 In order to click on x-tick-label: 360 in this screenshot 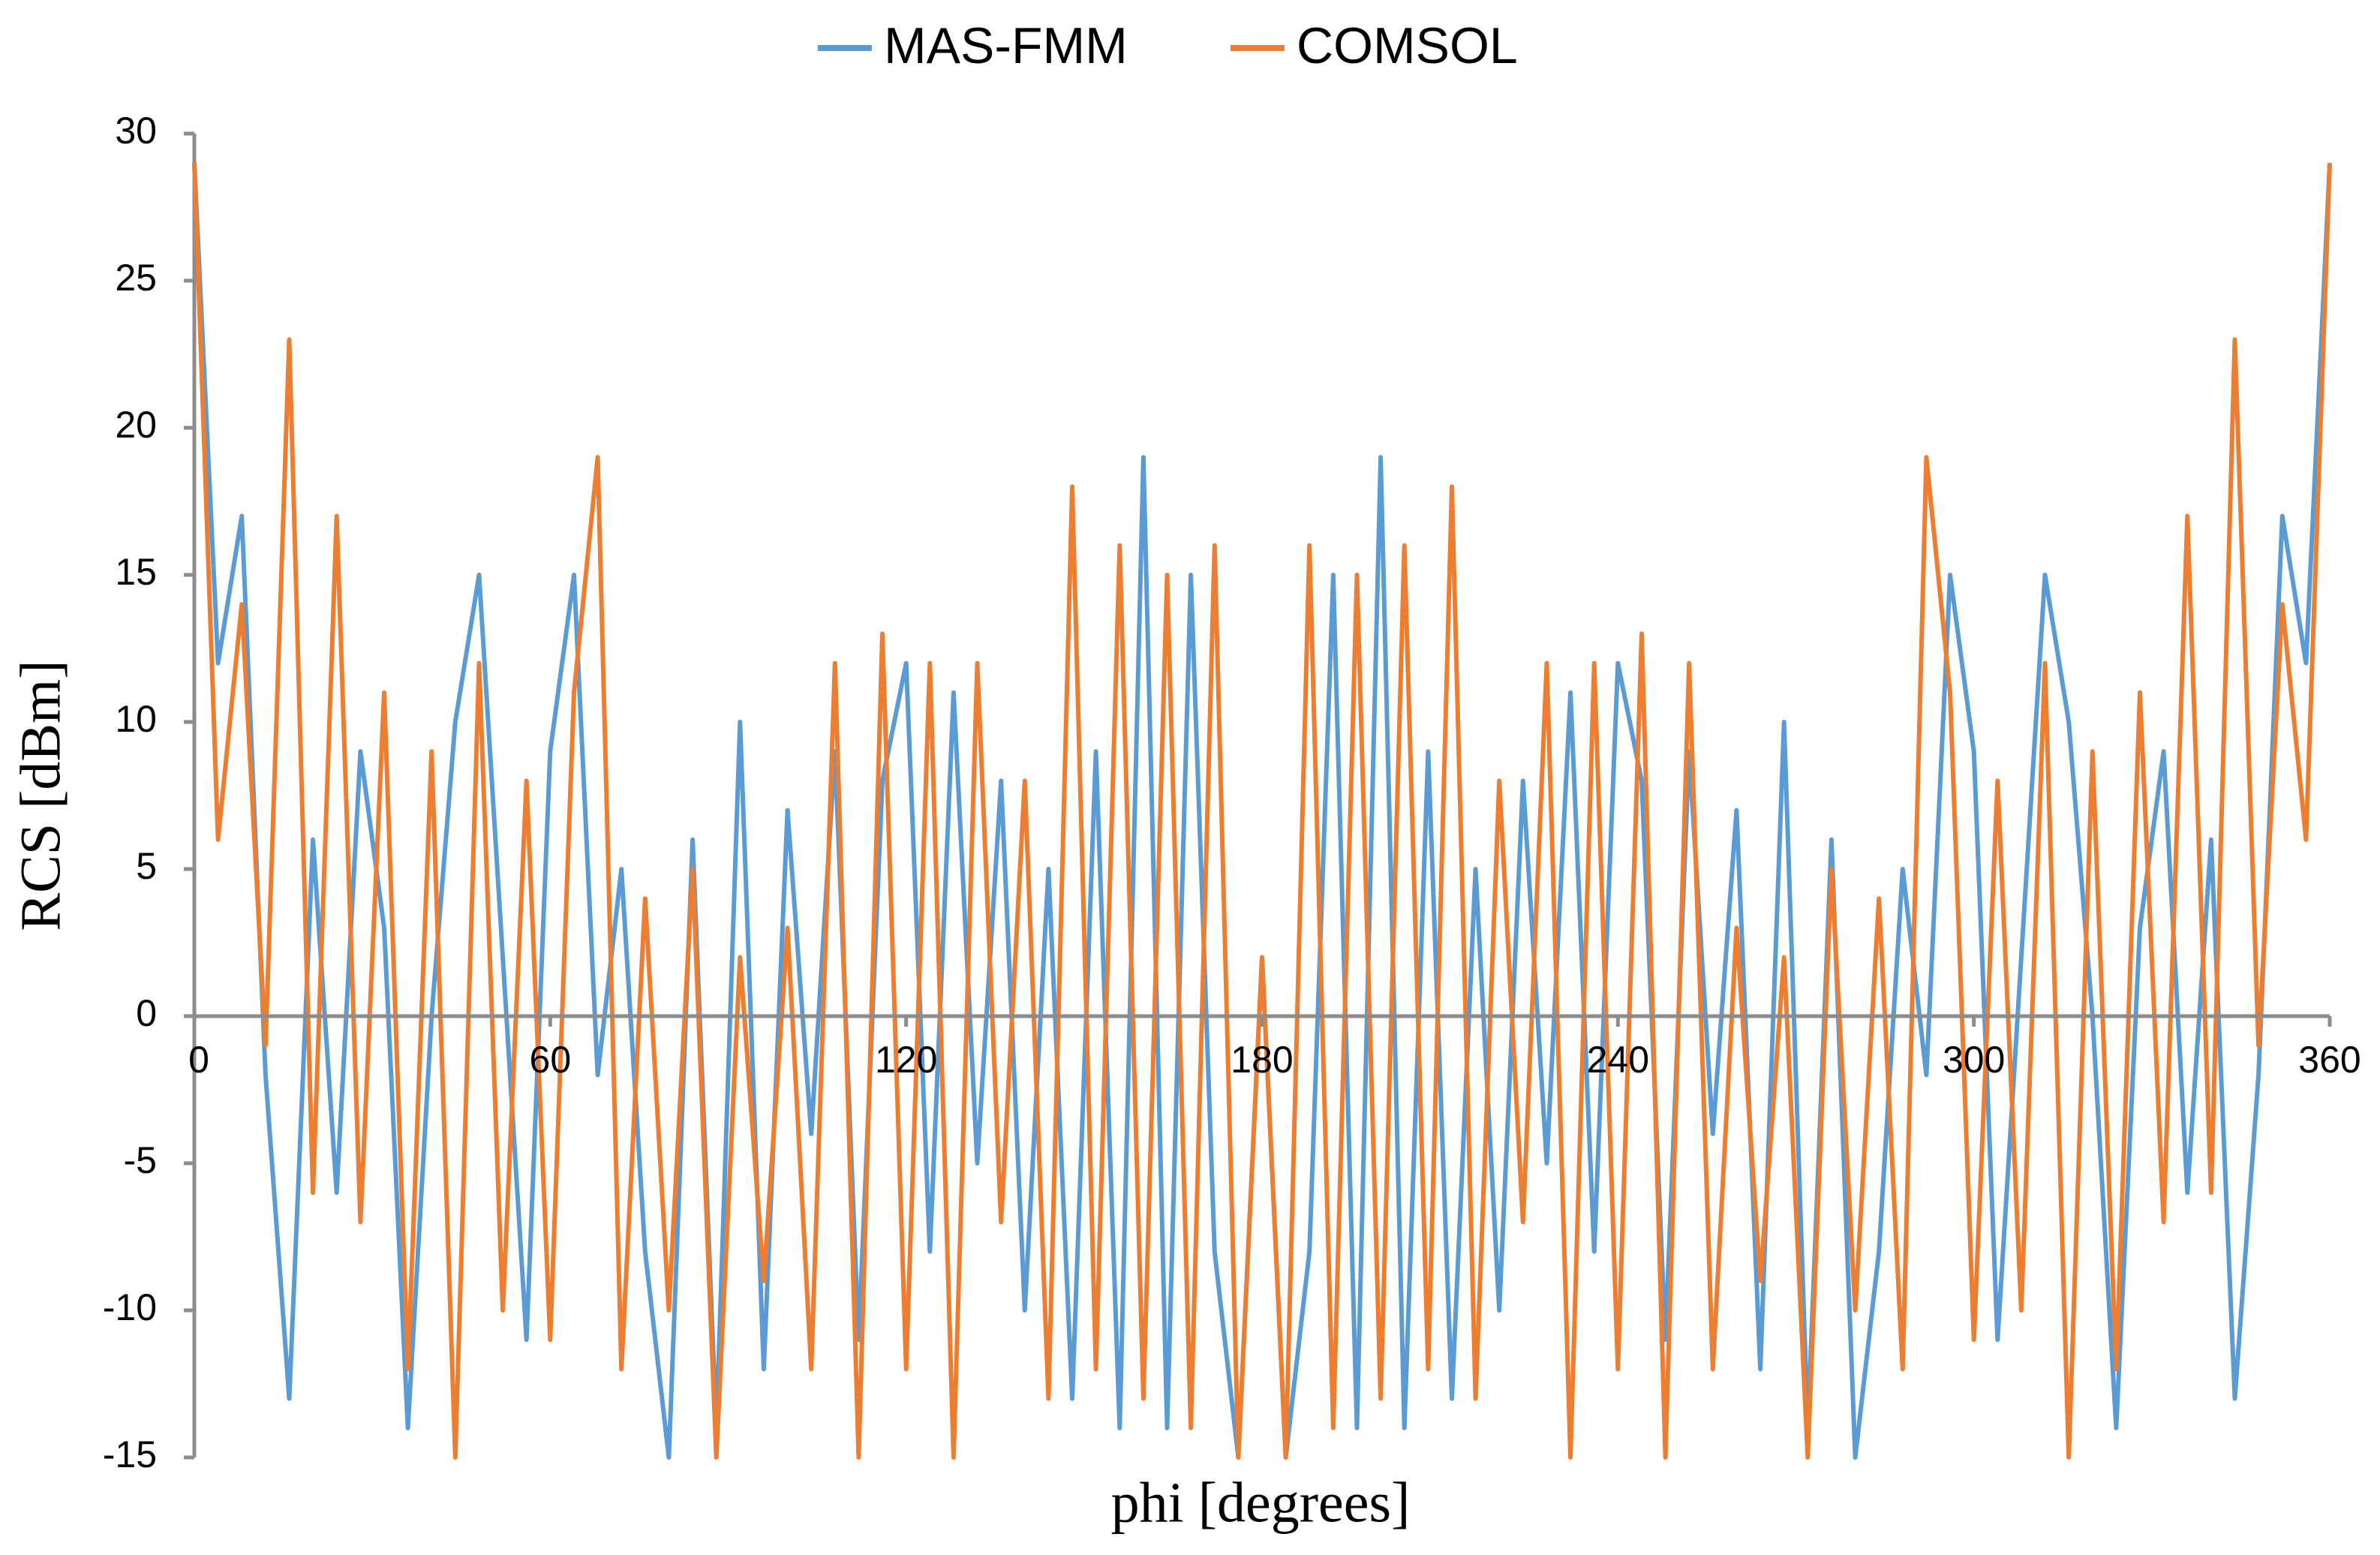, I will do `click(2329, 1060)`.